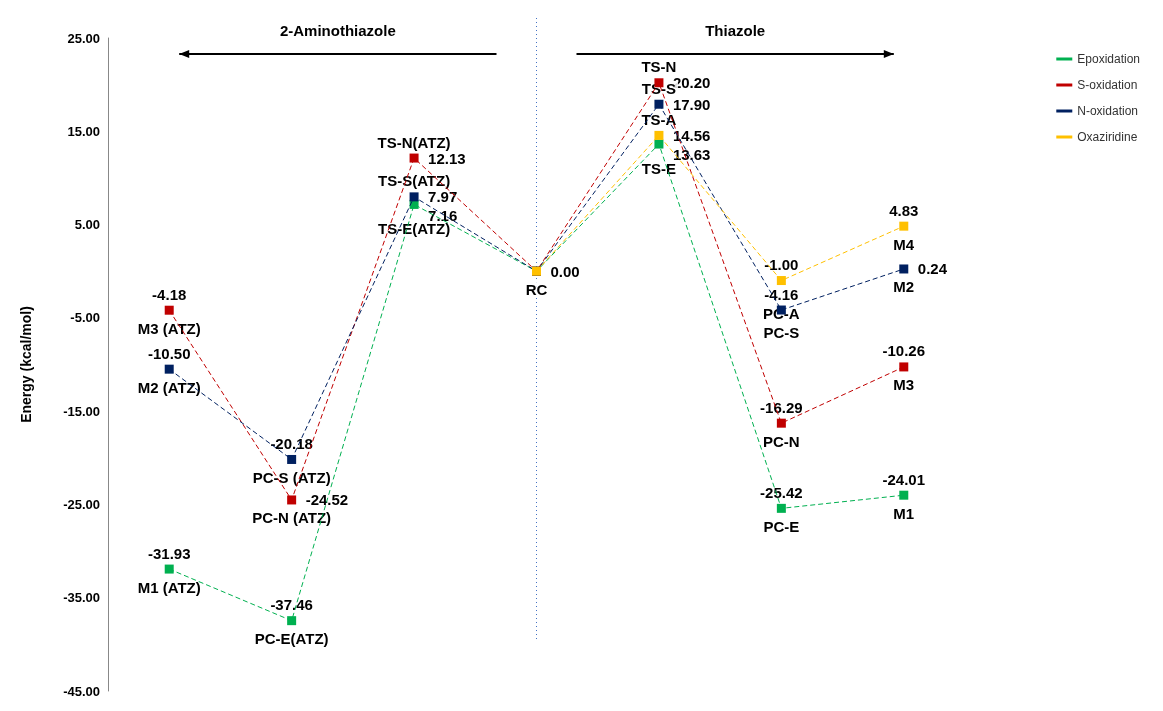 Image resolution: width=1163 pixels, height=711 pixels. What do you see at coordinates (735, 30) in the screenshot?
I see `annotation: Thiazole` at bounding box center [735, 30].